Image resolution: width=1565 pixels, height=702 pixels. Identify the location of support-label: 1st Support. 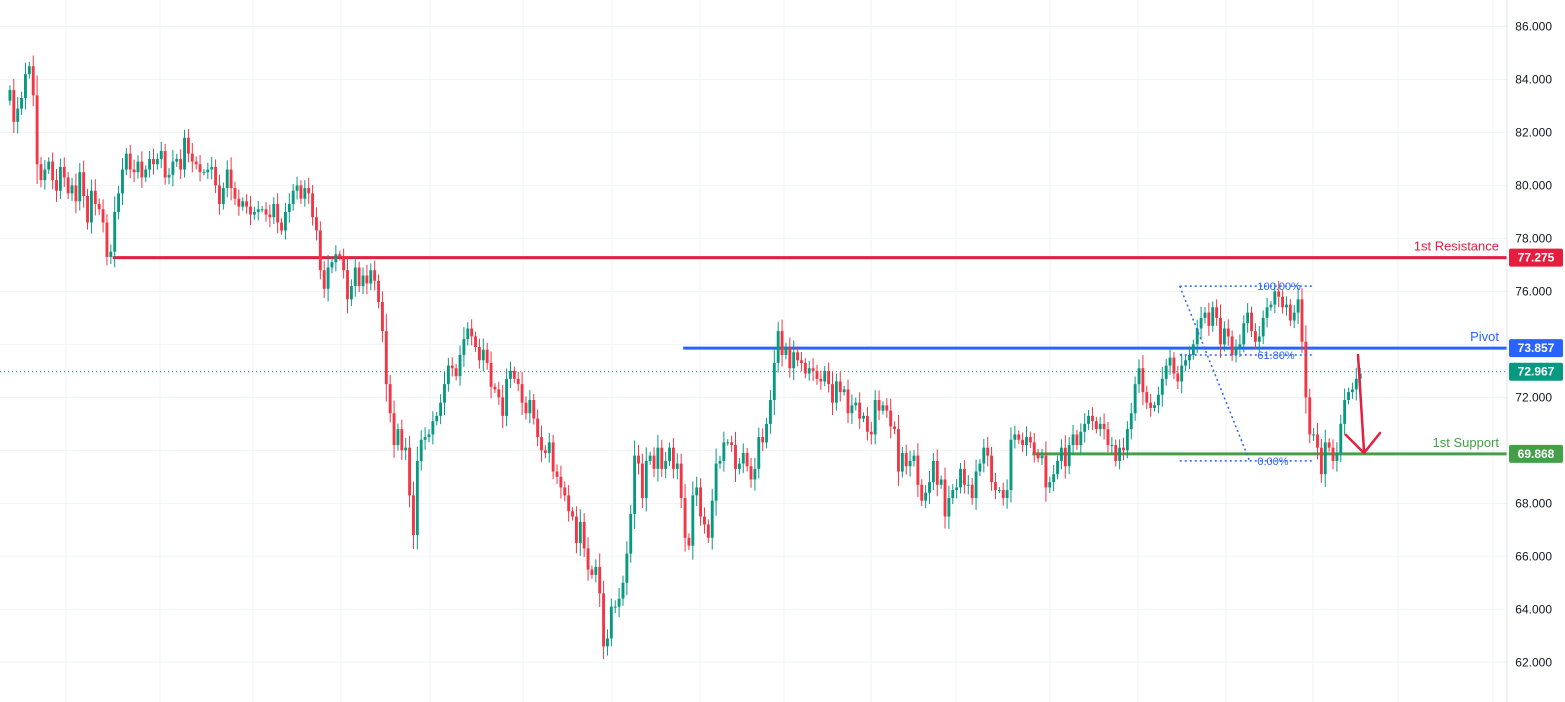
(1466, 442).